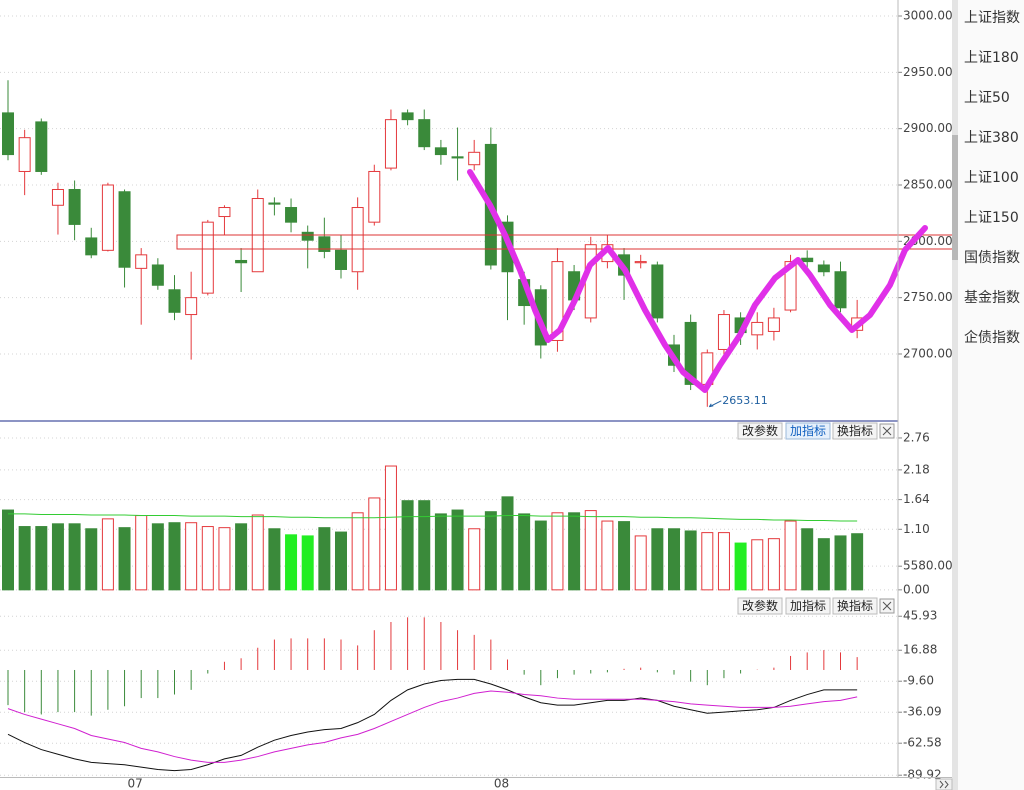 This screenshot has width=1024, height=790. I want to click on macd-line, so click(432, 725).